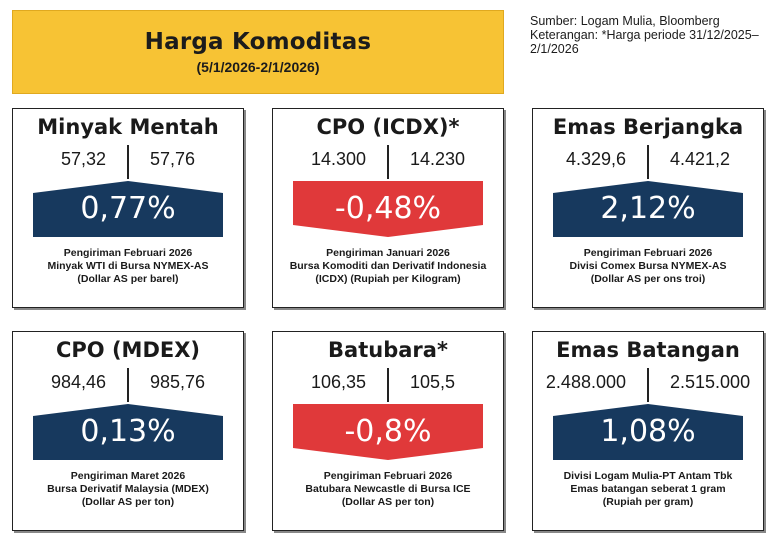 The image size is (779, 550). I want to click on change-badge-up: 1,08%, so click(648, 432).